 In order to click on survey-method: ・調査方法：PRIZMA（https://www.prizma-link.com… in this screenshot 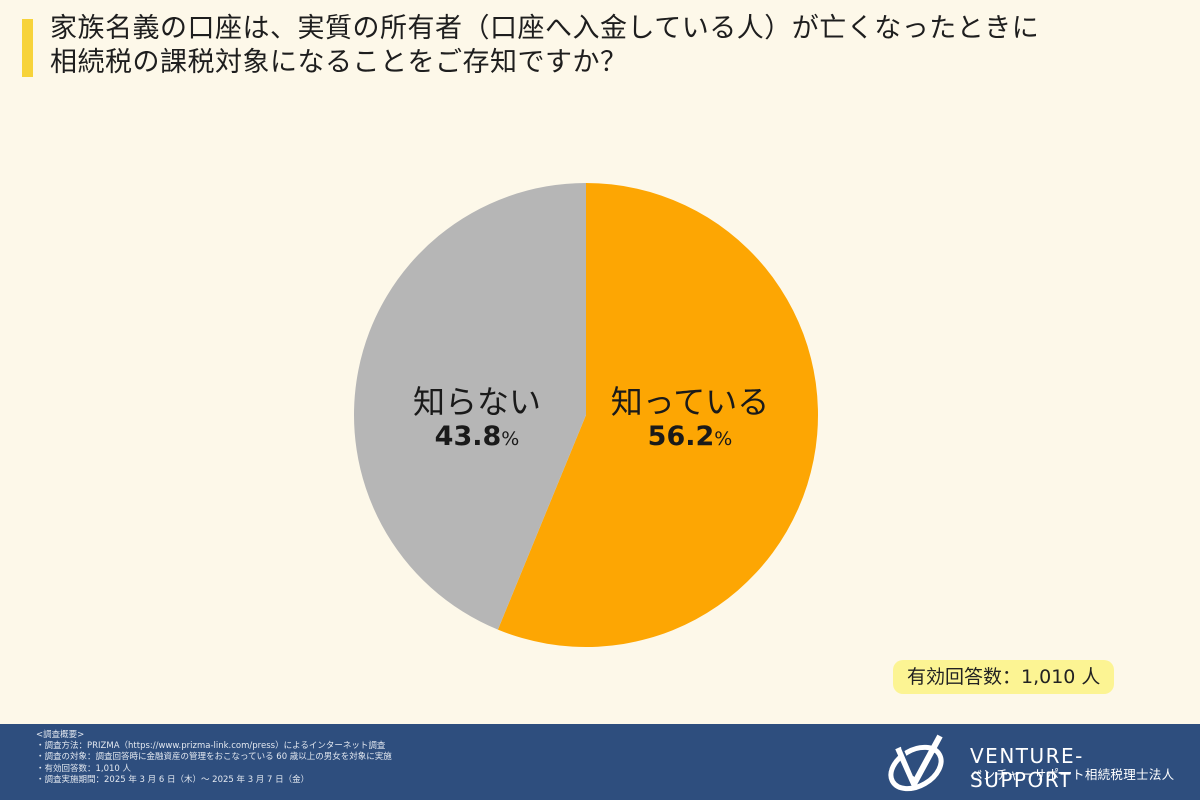, I will do `click(211, 746)`.